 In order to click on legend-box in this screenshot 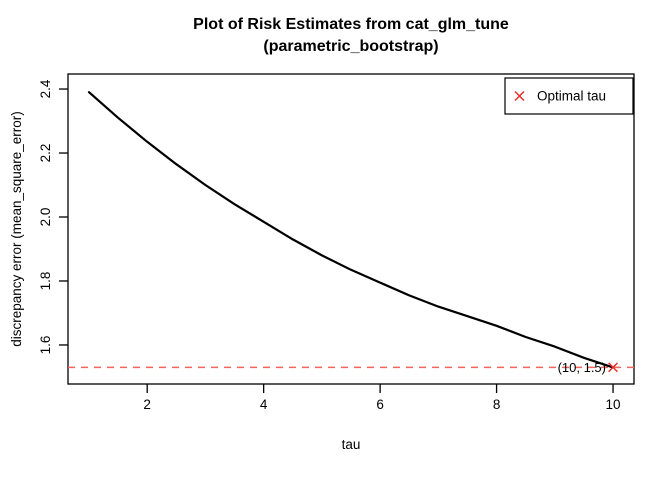, I will do `click(569, 96)`.